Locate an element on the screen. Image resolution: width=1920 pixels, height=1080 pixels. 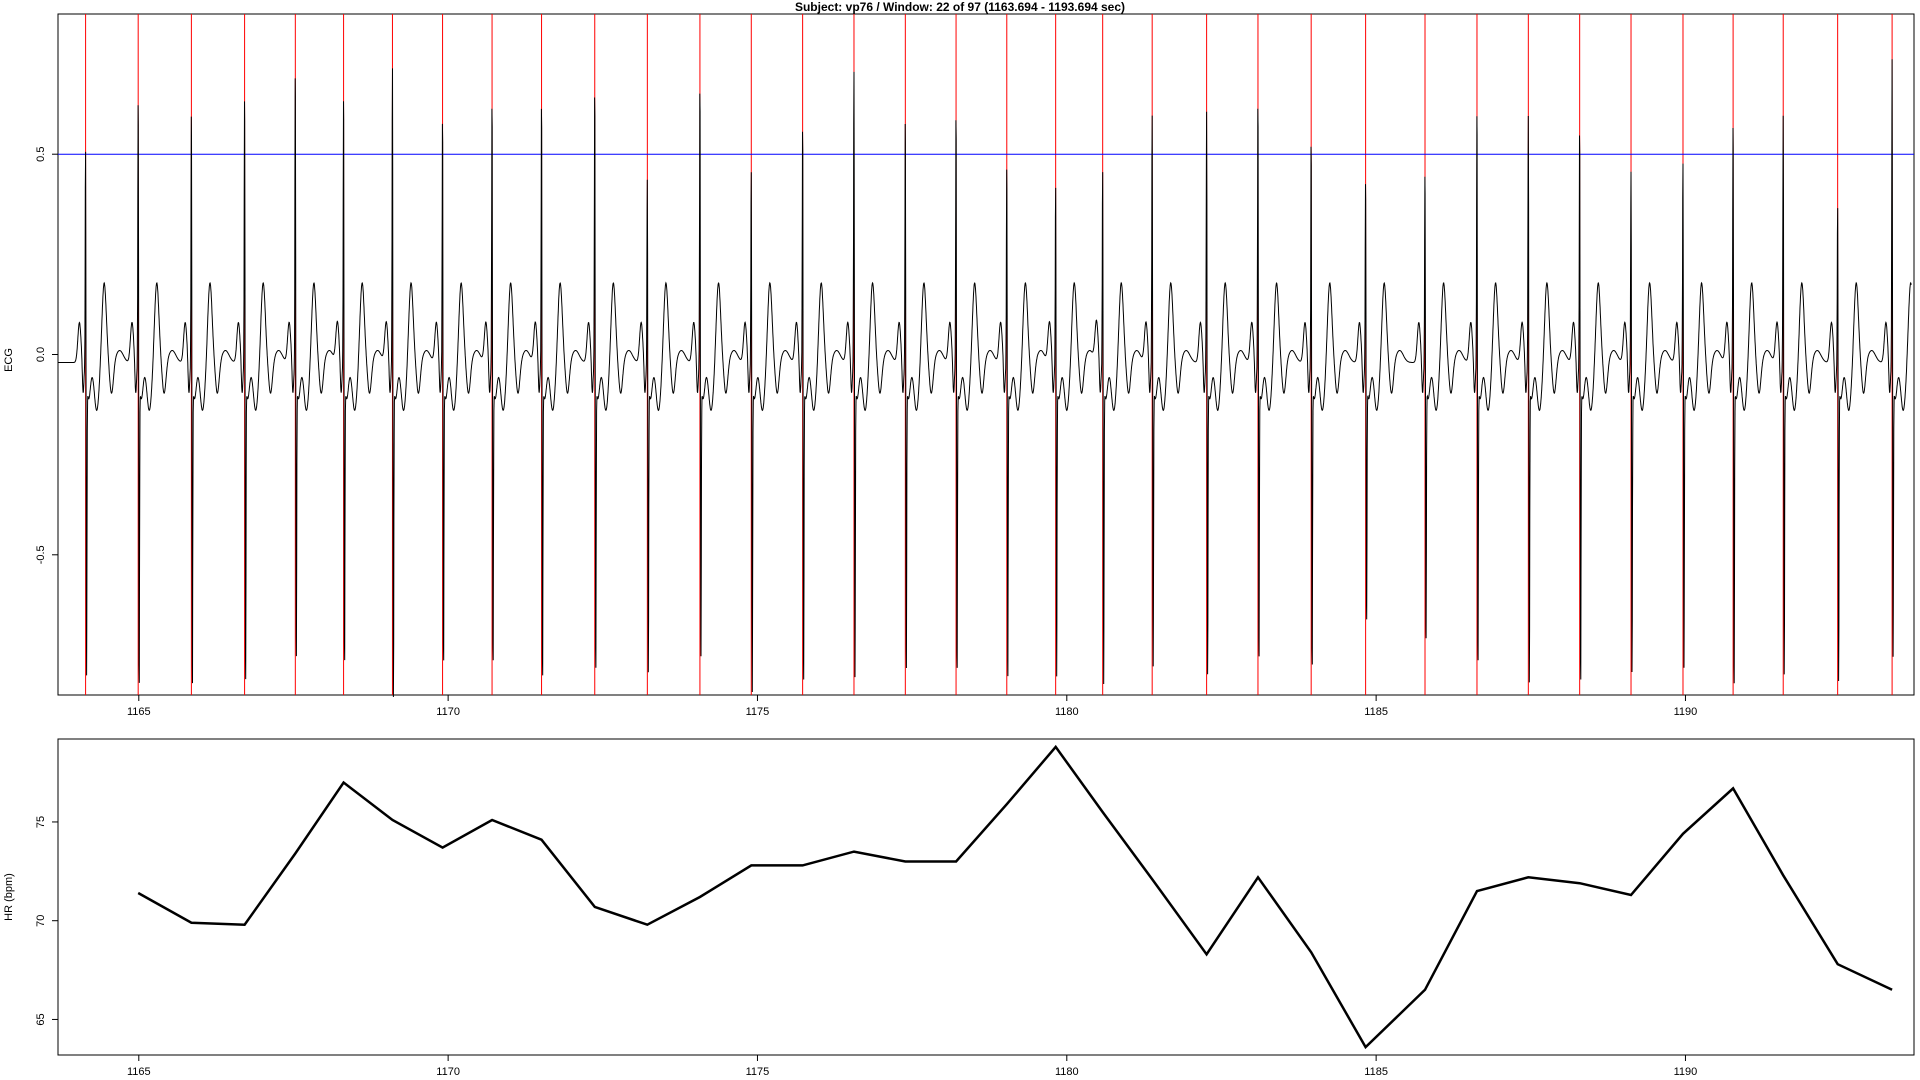
ecg-y-axis: -0.5 0.0 0.5 is located at coordinates (46, 355).